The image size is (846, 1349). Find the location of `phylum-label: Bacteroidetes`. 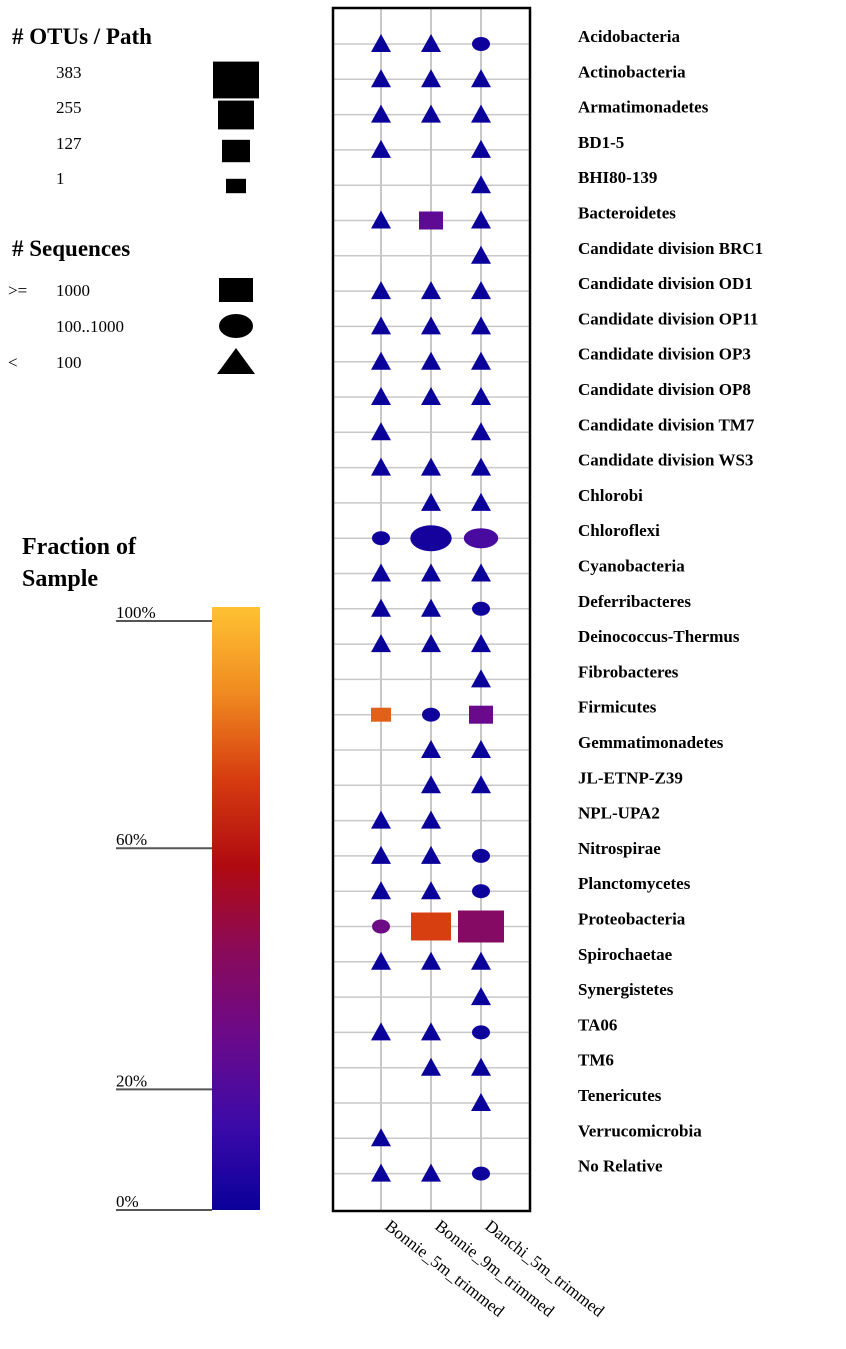

phylum-label: Bacteroidetes is located at coordinates (627, 213).